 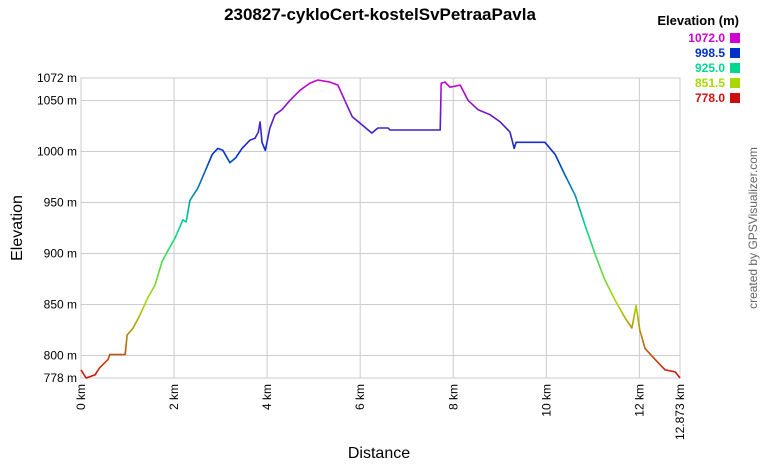 I want to click on chart-title: 230827-cykloCert-kostelSvPetraaPavla, so click(x=380, y=14).